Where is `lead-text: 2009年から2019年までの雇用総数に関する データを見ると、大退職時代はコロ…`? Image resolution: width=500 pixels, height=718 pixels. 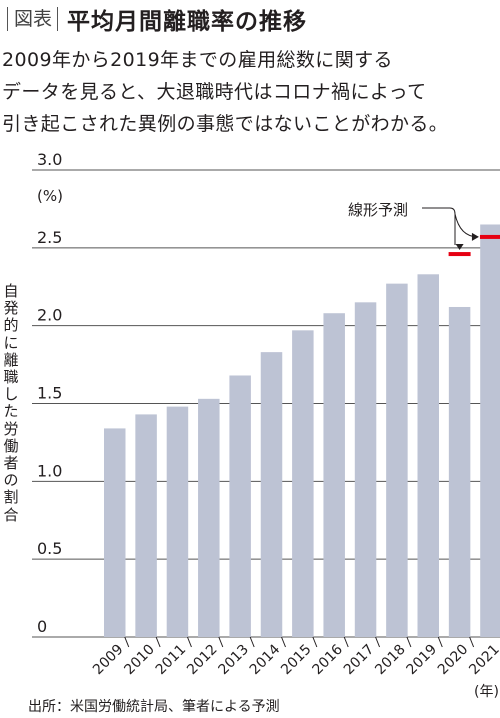 lead-text: 2009年から2019年までの雇用総数に関する データを見ると、大退職時代はコロ… is located at coordinates (250, 92).